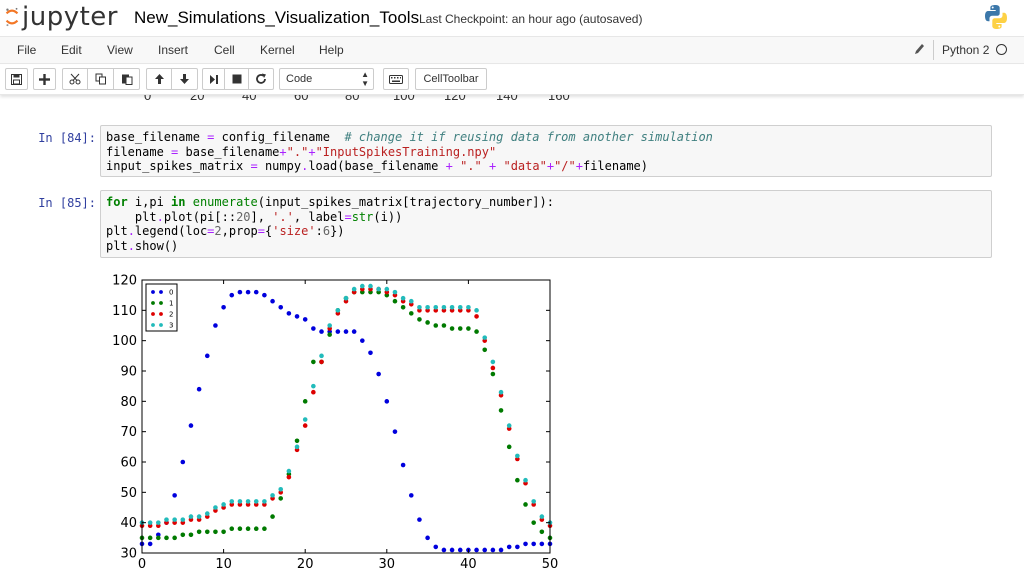 This screenshot has height=584, width=1024. Describe the element at coordinates (277, 17) in the screenshot. I see `notebook-title: New_Simulations_Visualization_Tools` at that location.